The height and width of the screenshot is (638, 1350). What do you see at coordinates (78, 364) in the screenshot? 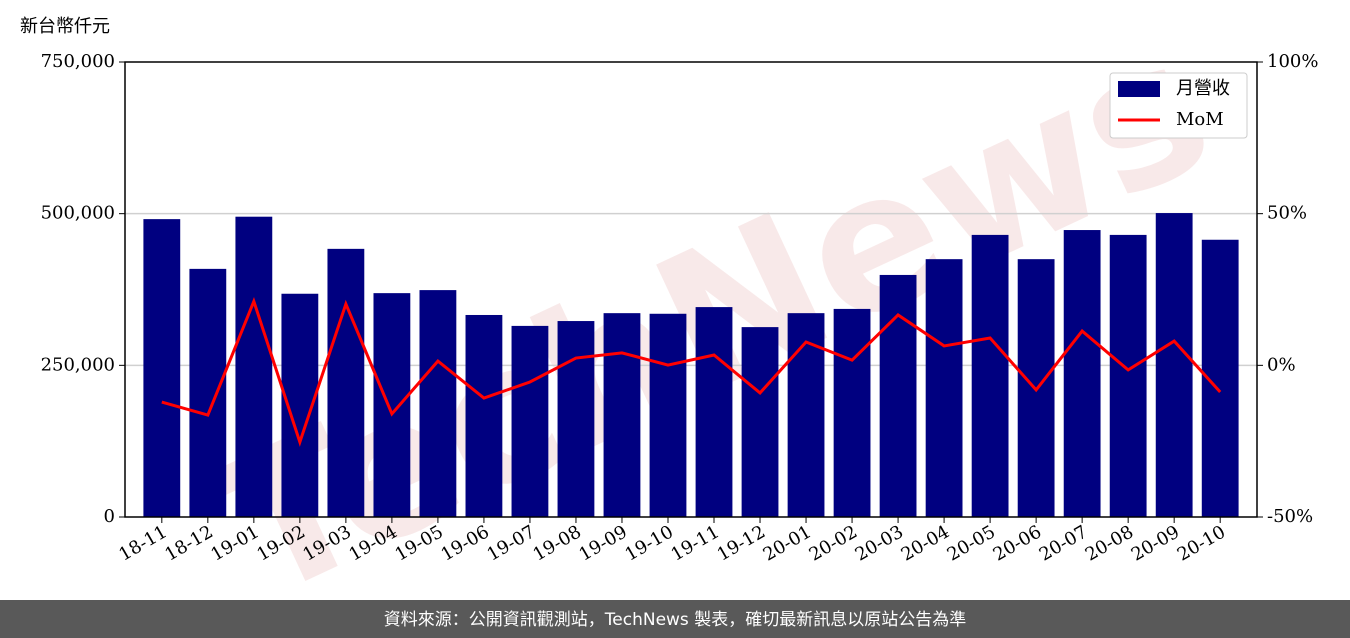
I see `y-tick-label: 250,000` at bounding box center [78, 364].